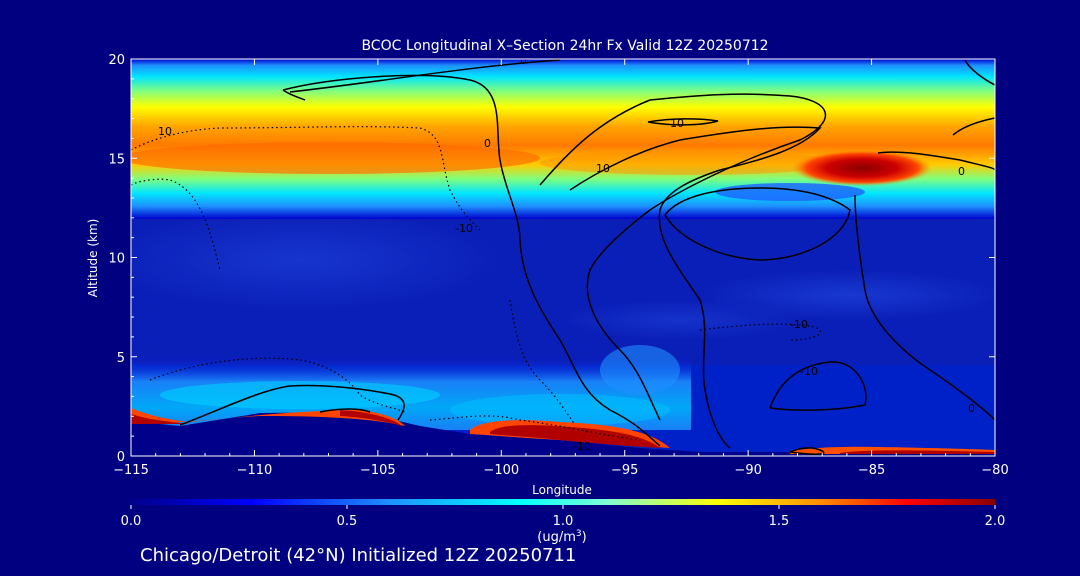  I want to click on surface-band-east, so click(917, 452).